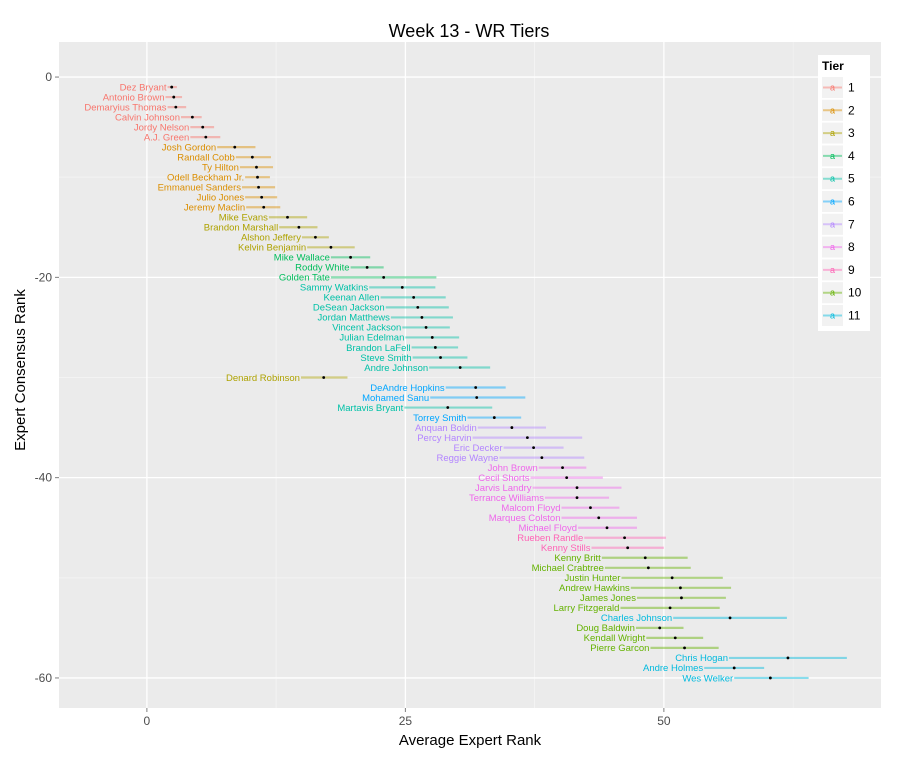  Describe the element at coordinates (221, 198) in the screenshot. I see `point-label: Julio Jones` at that location.